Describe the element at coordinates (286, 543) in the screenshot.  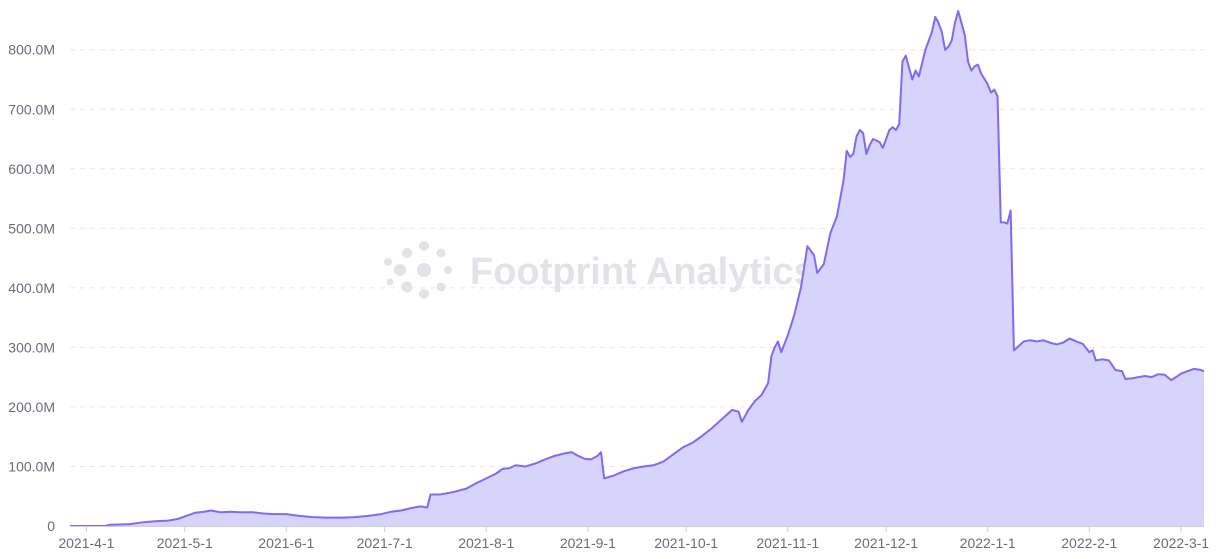
I see `x-tick-label: 2021-6-1` at that location.